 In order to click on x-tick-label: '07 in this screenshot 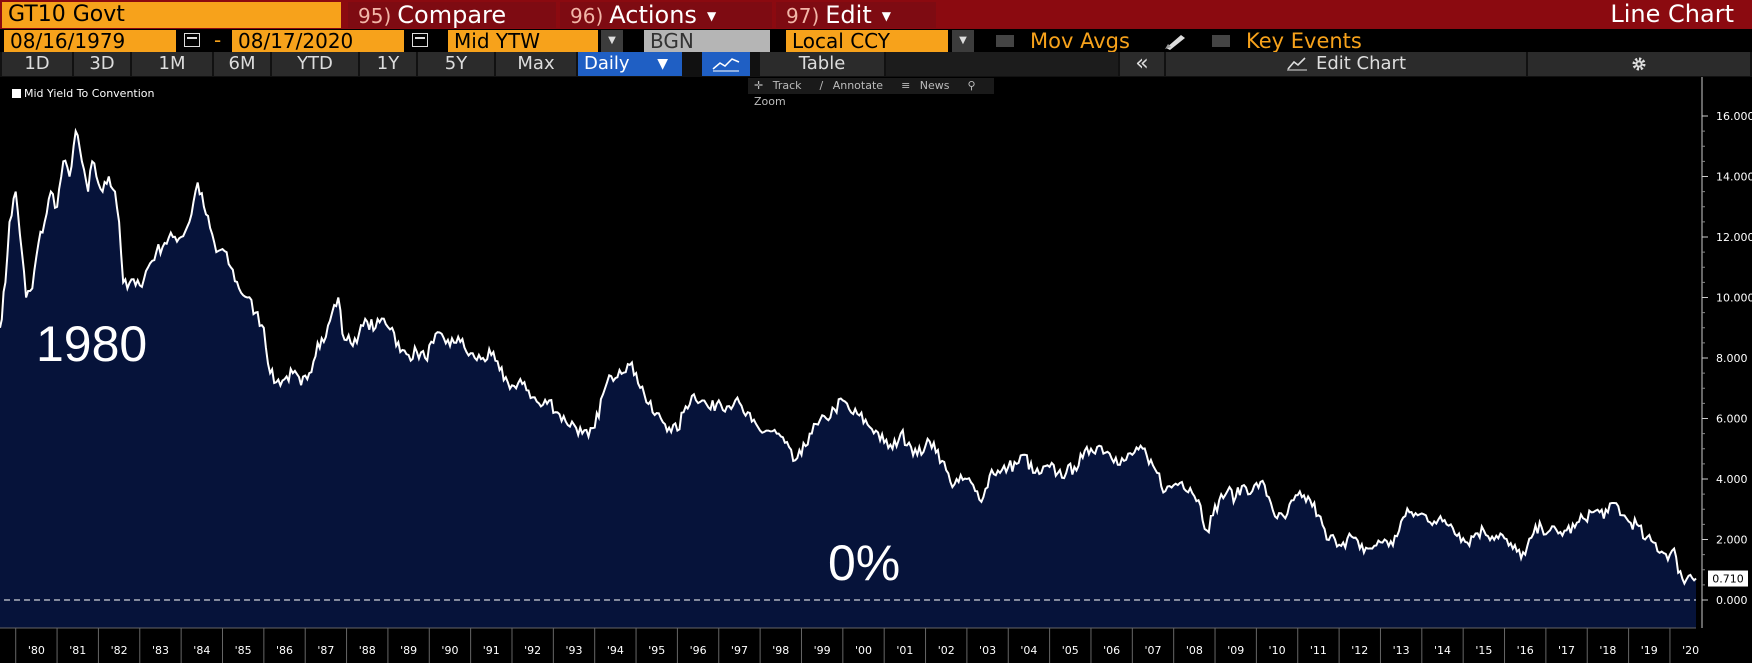, I will do `click(1152, 650)`.